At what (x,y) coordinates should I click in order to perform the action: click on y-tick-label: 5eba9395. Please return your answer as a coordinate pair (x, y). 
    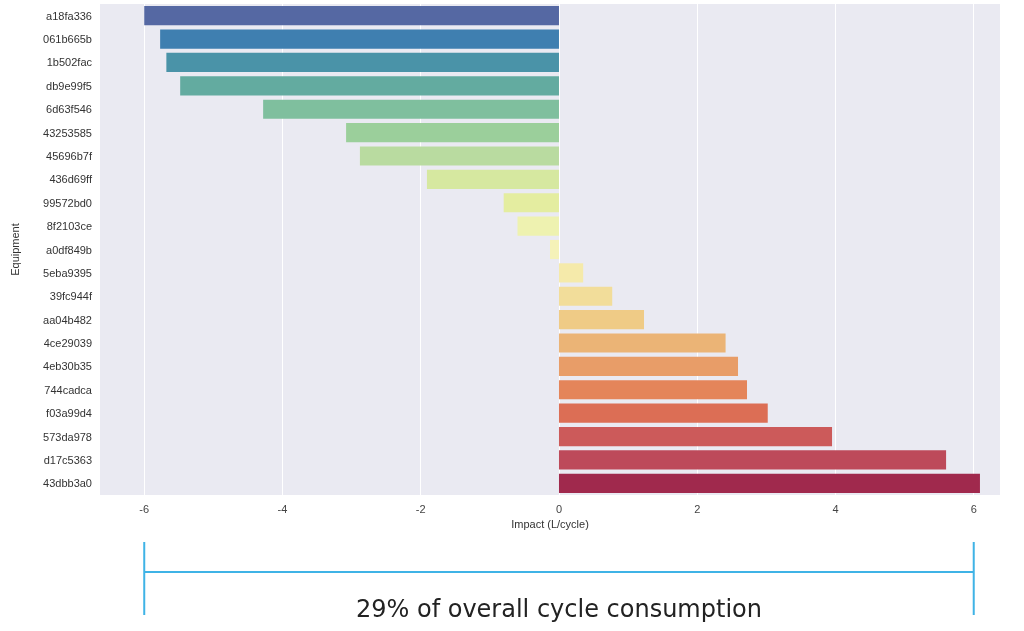
    Looking at the image, I should click on (67, 272).